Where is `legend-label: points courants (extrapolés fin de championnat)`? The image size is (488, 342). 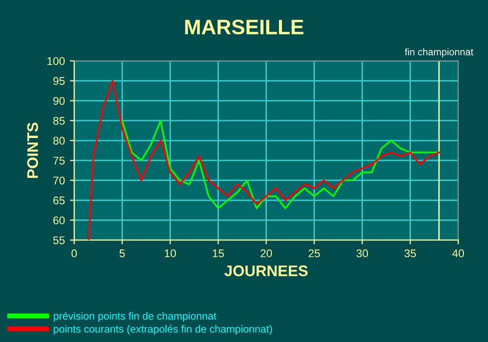 legend-label: points courants (extrapolés fin de championnat) is located at coordinates (163, 329).